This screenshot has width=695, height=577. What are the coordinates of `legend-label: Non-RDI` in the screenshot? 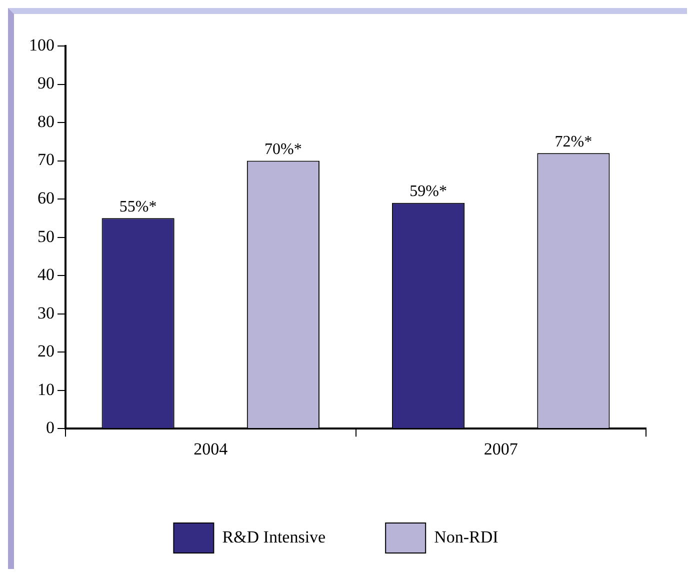 It's located at (466, 536).